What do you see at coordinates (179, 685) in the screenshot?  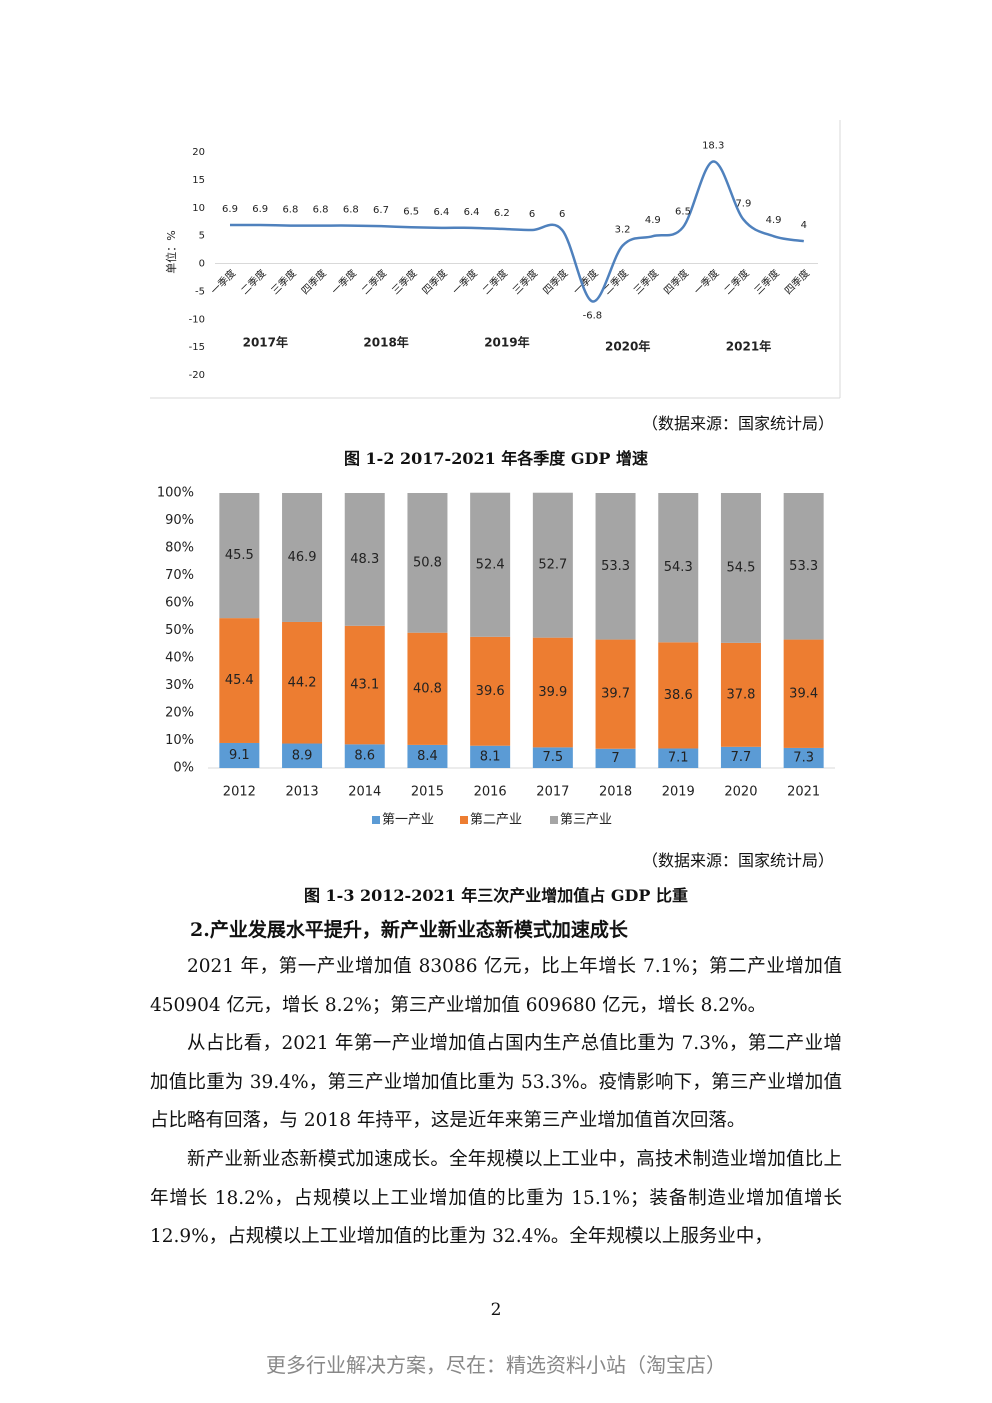 I see `y-tick-label: 30%` at bounding box center [179, 685].